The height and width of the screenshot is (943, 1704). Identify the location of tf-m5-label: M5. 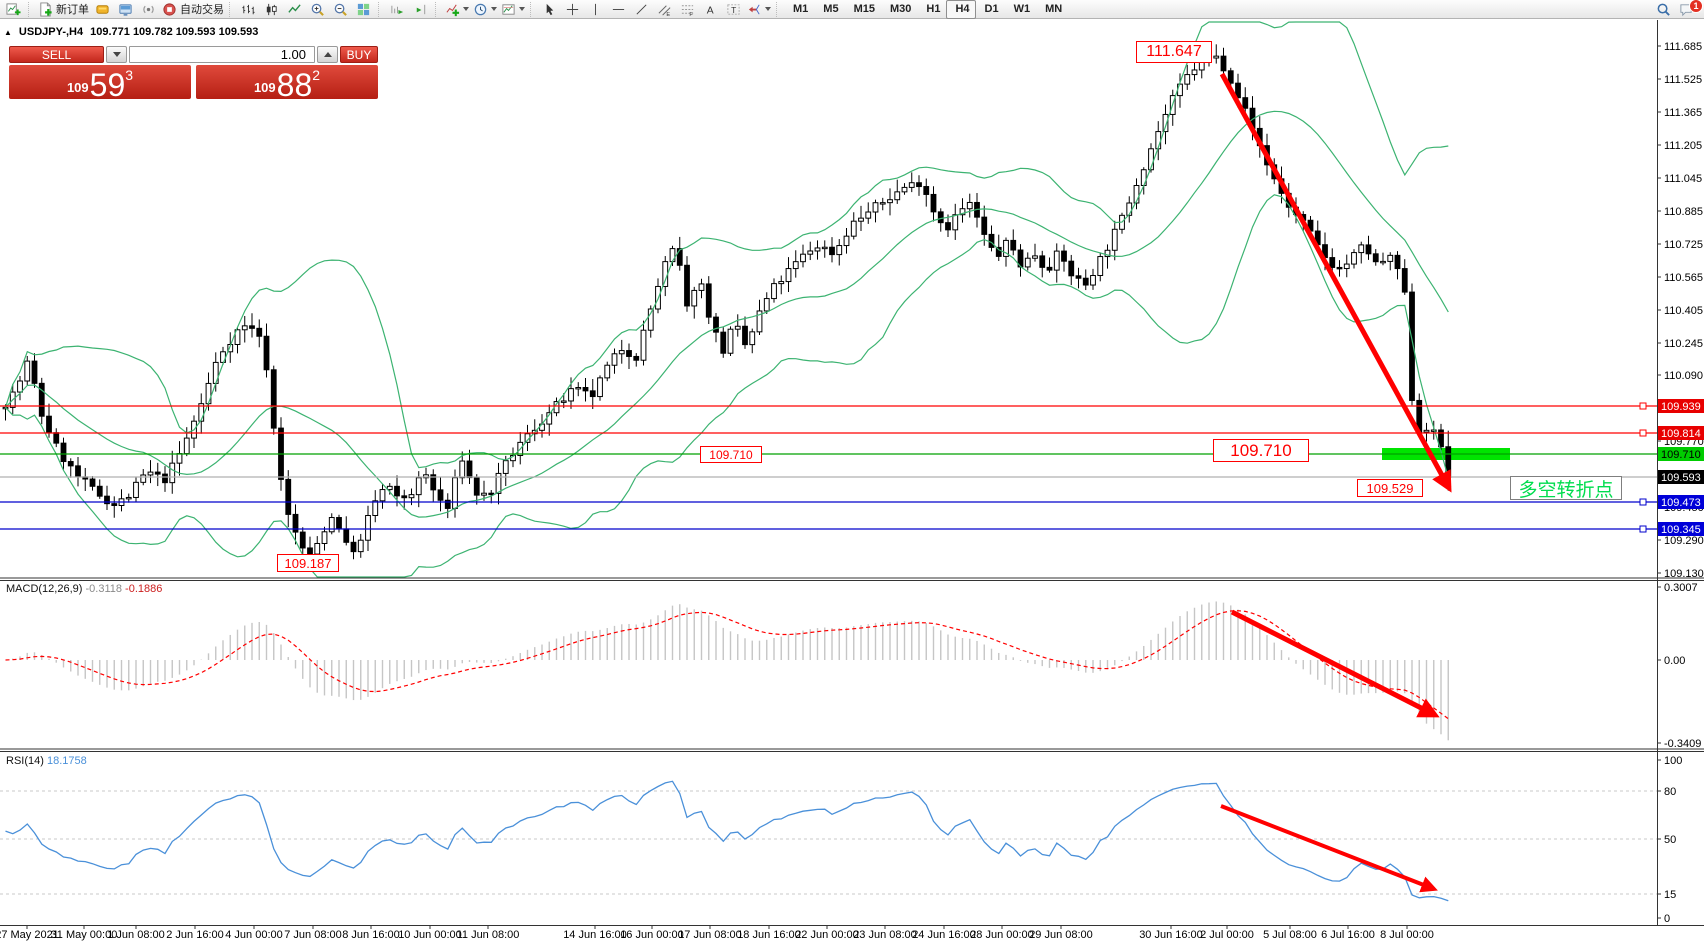
(831, 9).